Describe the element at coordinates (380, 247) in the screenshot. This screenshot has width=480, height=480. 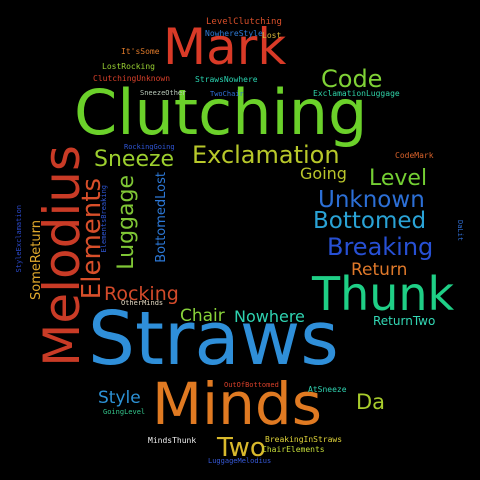
I see `word-breaking: Breaking` at that location.